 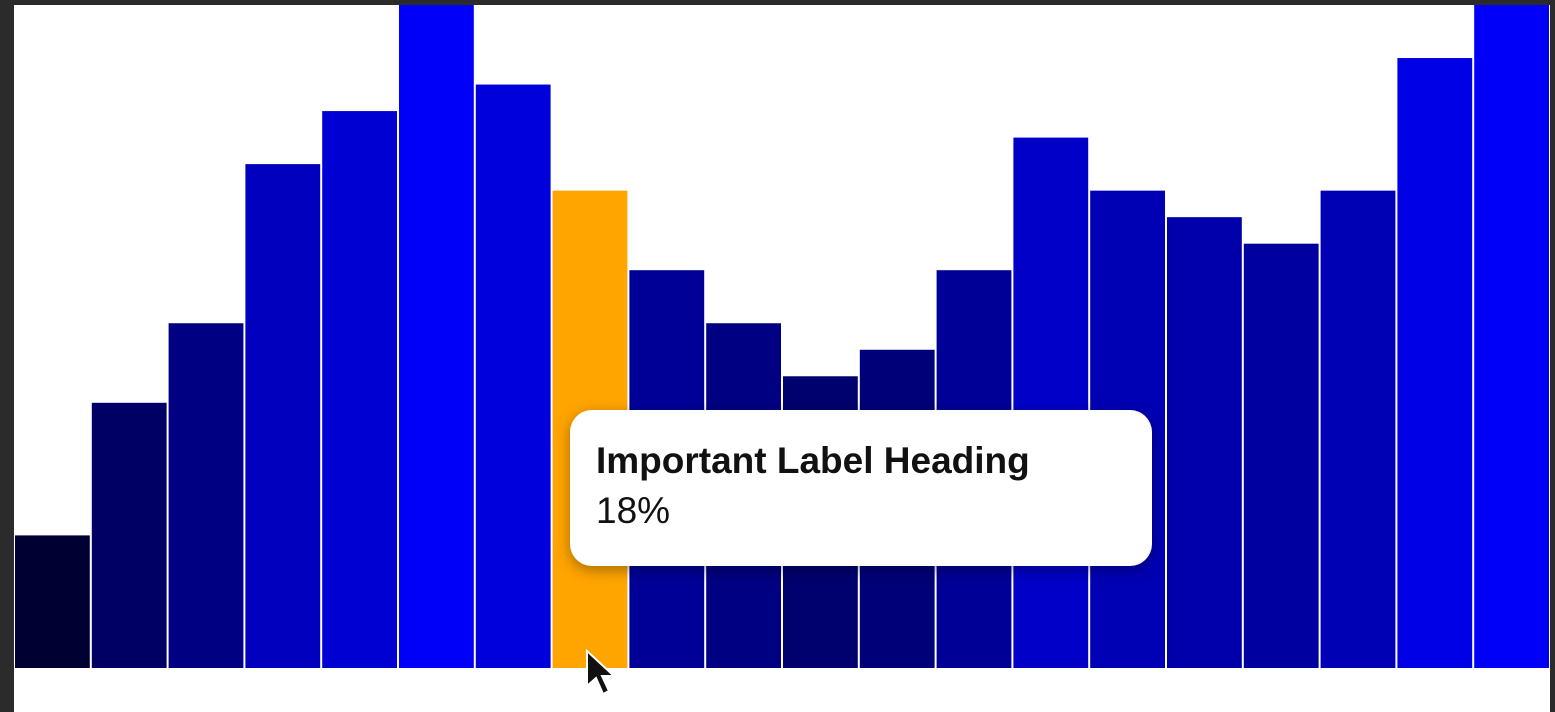 What do you see at coordinates (813, 460) in the screenshot?
I see `tooltip-heading: Important Label Heading` at bounding box center [813, 460].